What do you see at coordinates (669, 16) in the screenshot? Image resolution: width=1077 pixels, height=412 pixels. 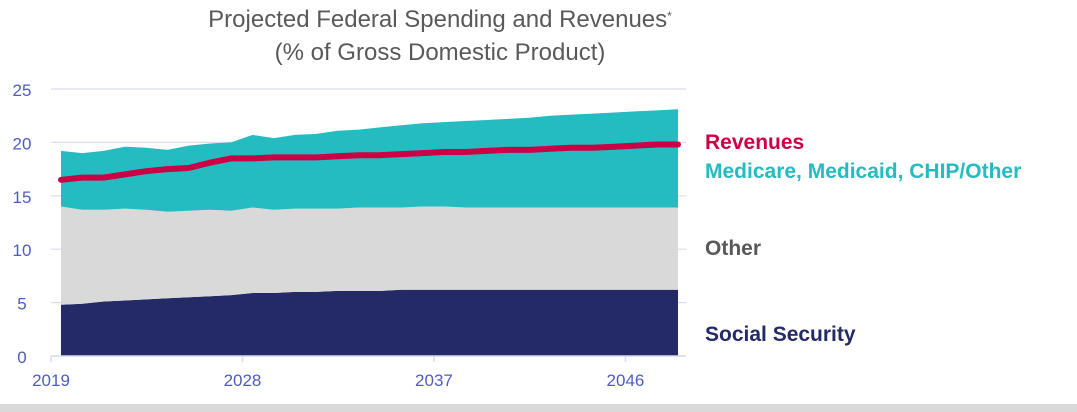 I see `title-footnote-marker: *` at bounding box center [669, 16].